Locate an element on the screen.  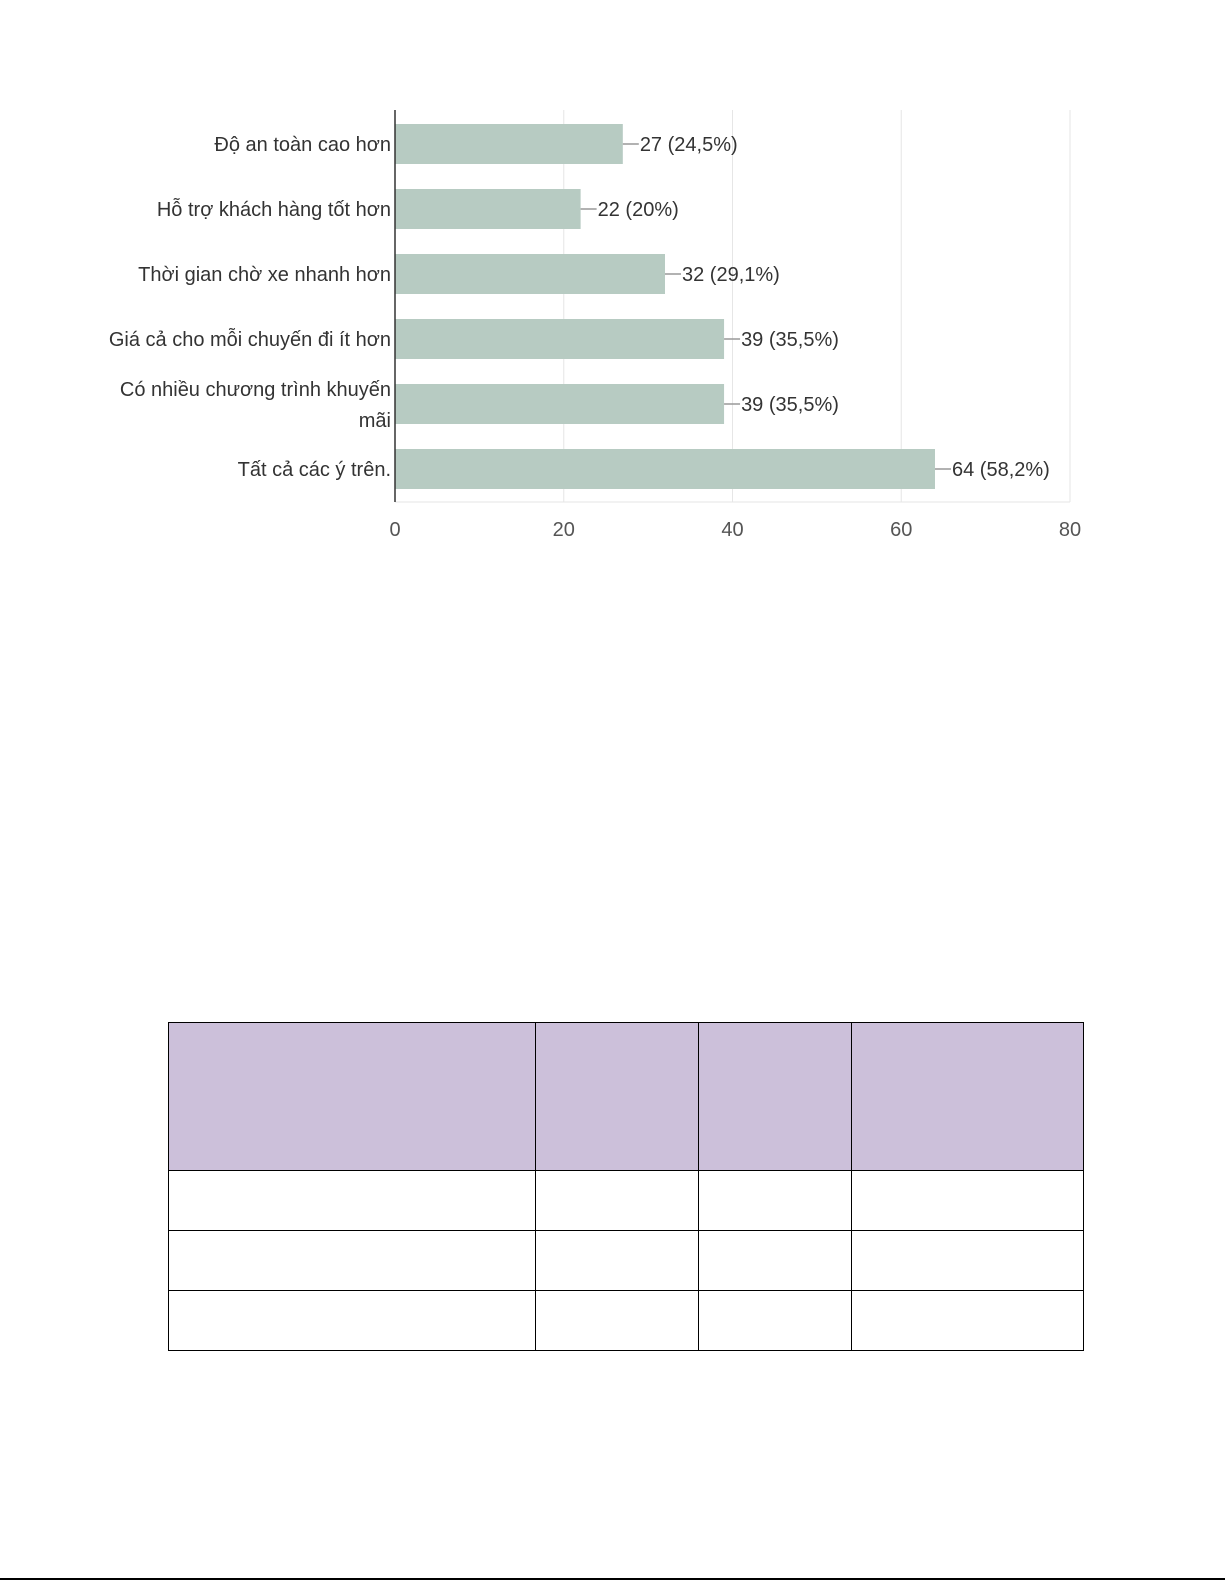
chart-leader-lines is located at coordinates (765, 306).